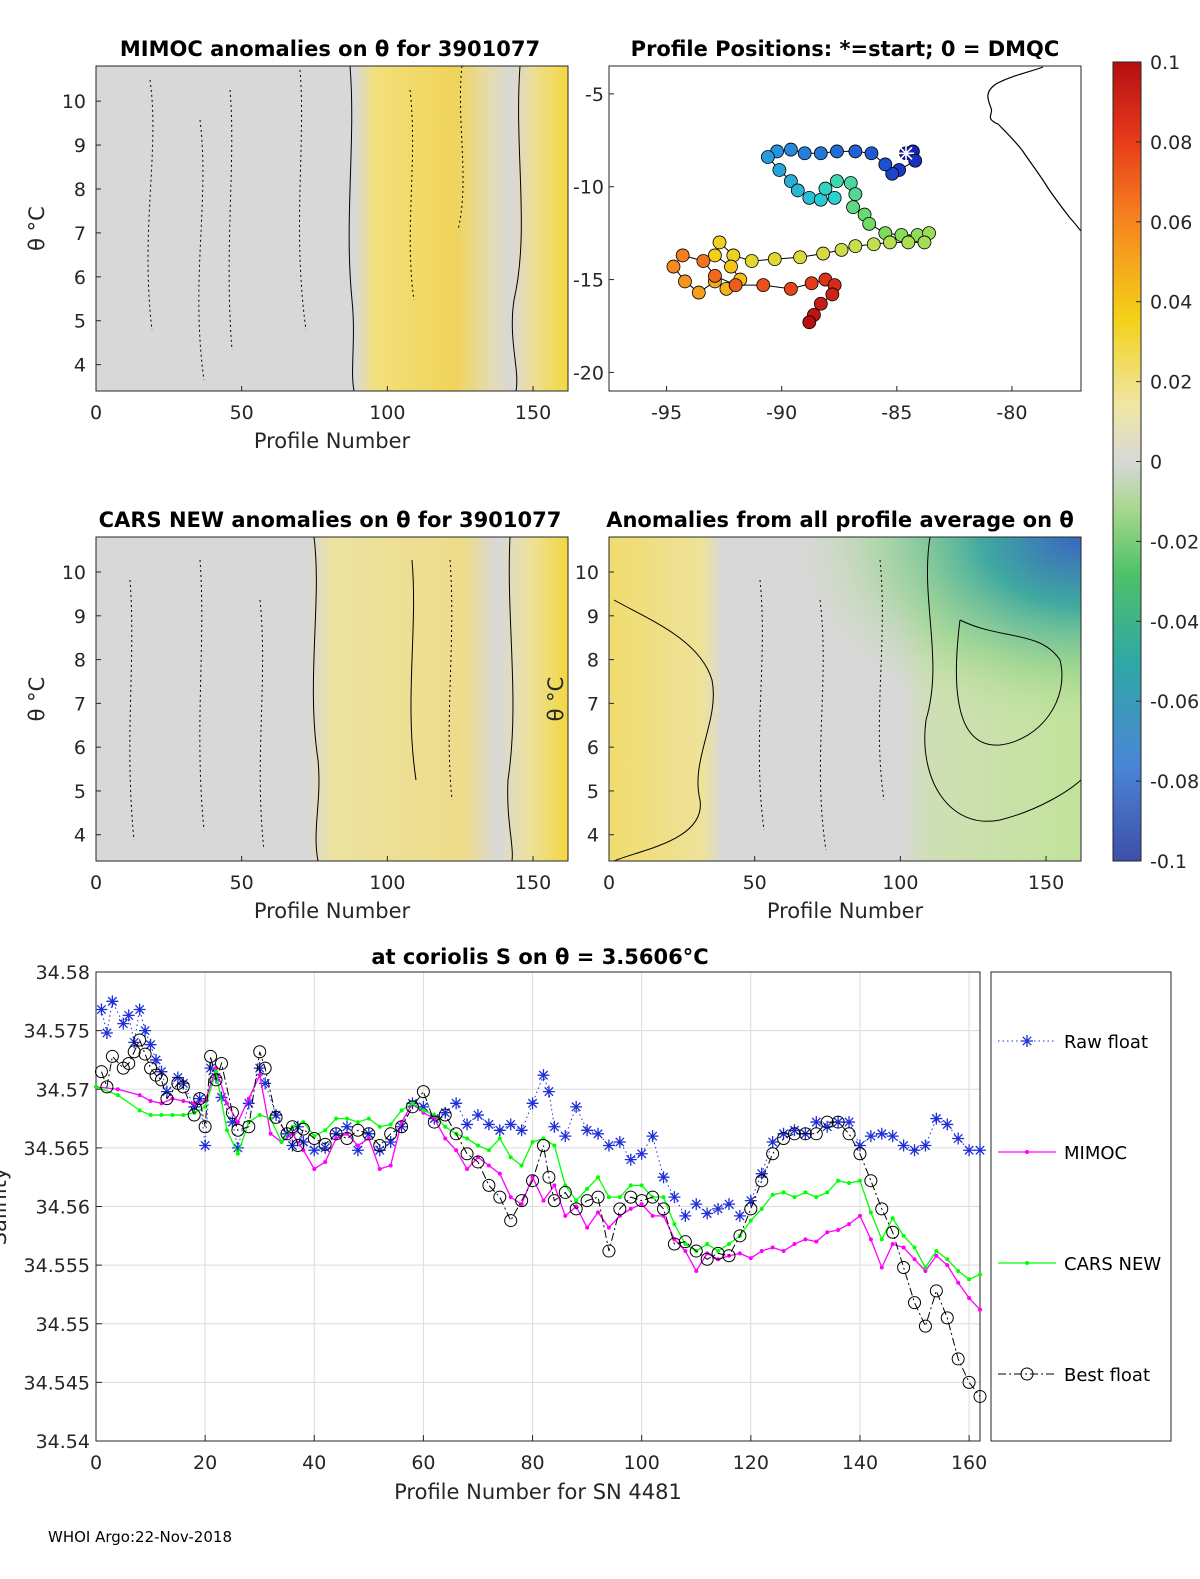 This screenshot has height=1579, width=1200. What do you see at coordinates (80, 704) in the screenshot?
I see `y-tick-label: 7` at bounding box center [80, 704].